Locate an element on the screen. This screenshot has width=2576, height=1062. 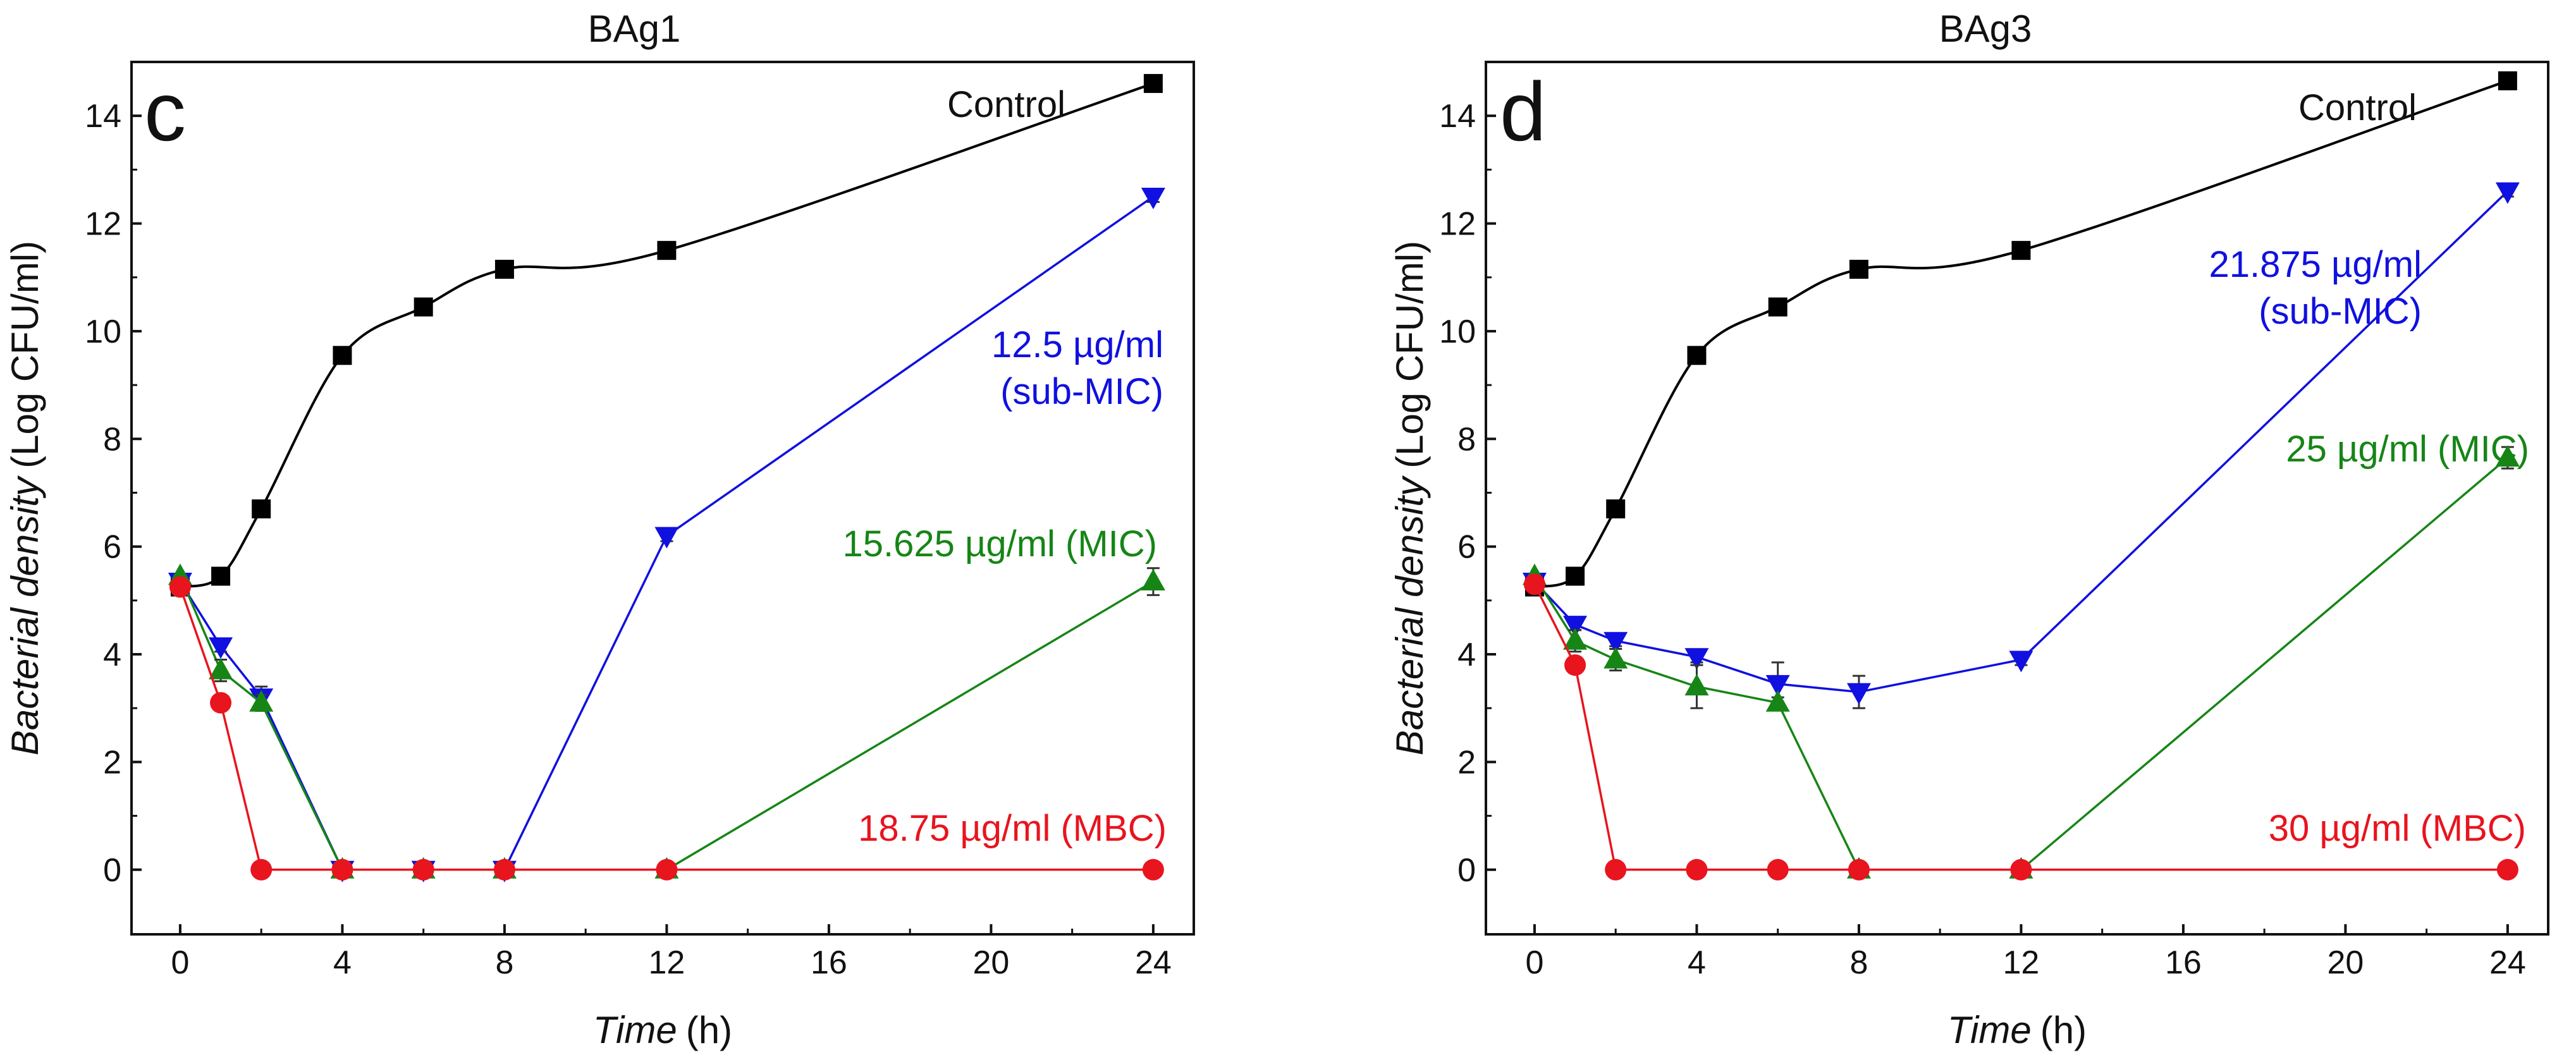
y-tick-label: 8 is located at coordinates (1466, 439).